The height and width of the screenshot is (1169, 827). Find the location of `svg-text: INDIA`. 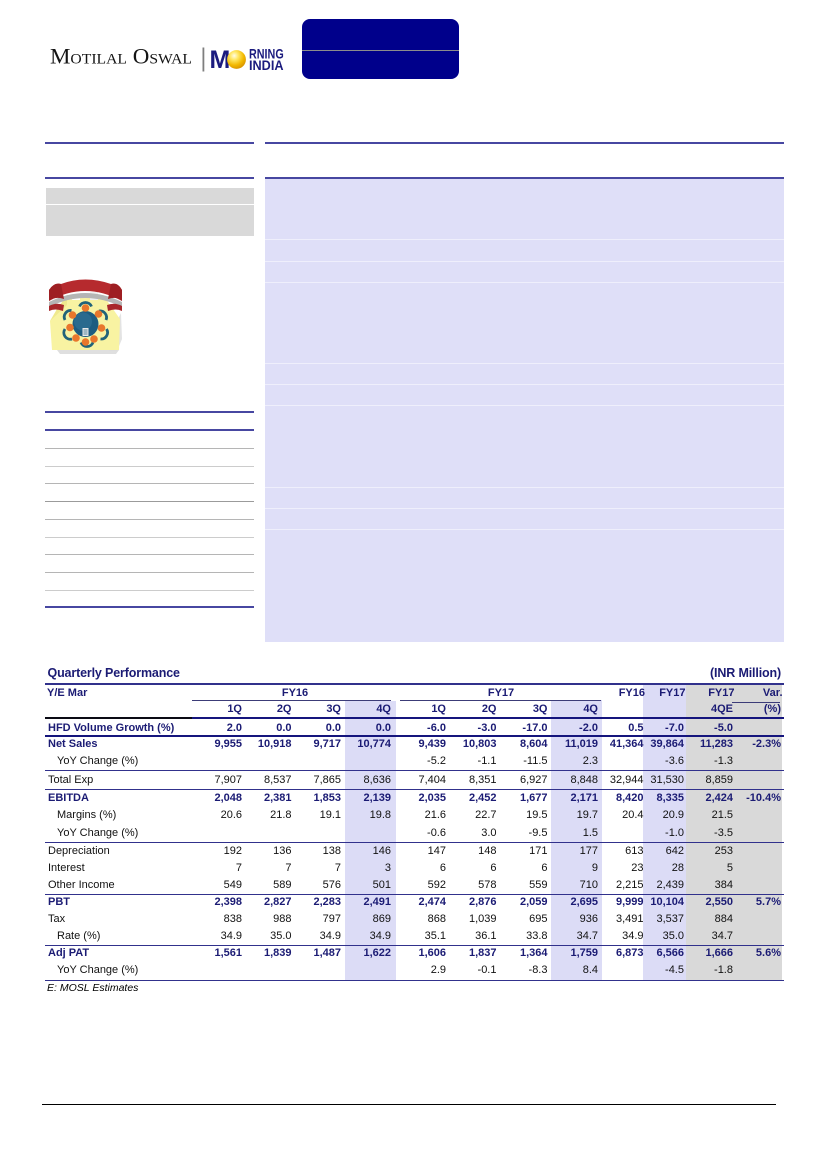

svg-text: INDIA is located at coordinates (266, 65).